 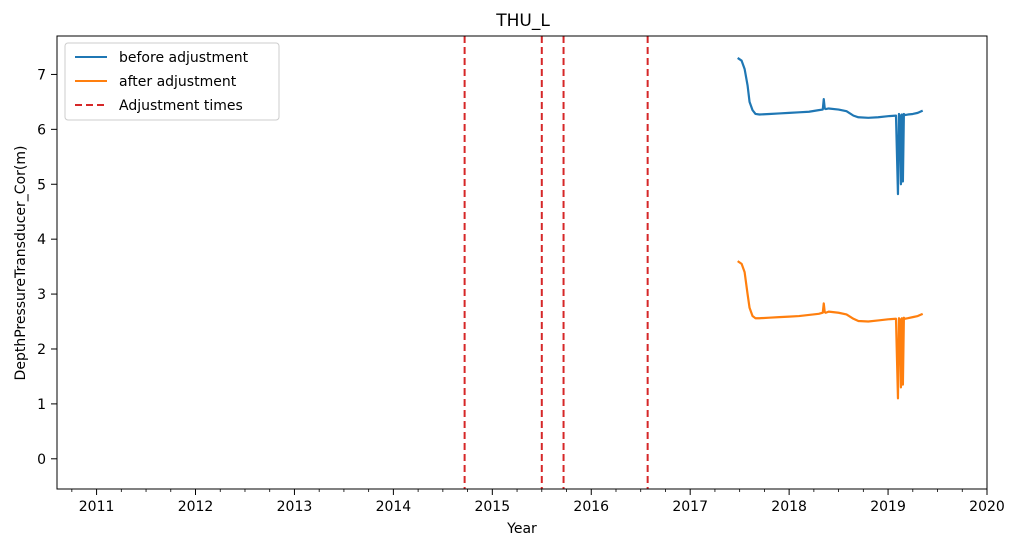 I want to click on x-tick-label-3: 2013, so click(x=295, y=507).